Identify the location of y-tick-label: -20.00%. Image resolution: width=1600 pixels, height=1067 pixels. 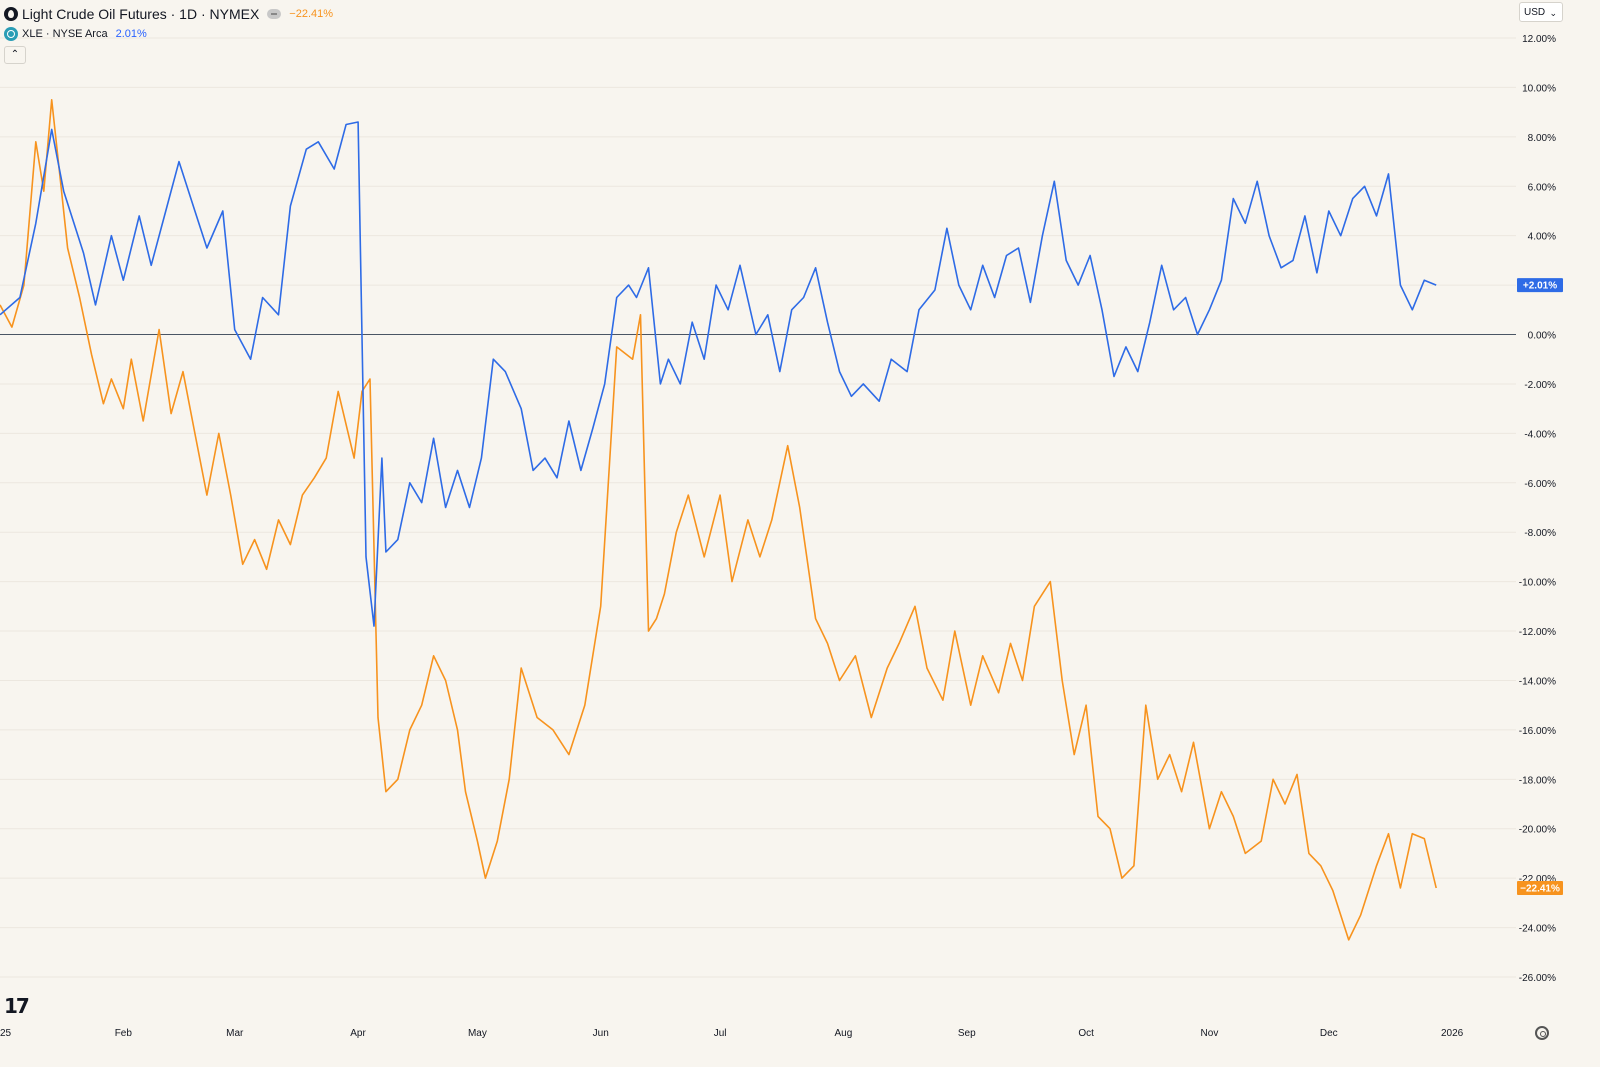
(1537, 830).